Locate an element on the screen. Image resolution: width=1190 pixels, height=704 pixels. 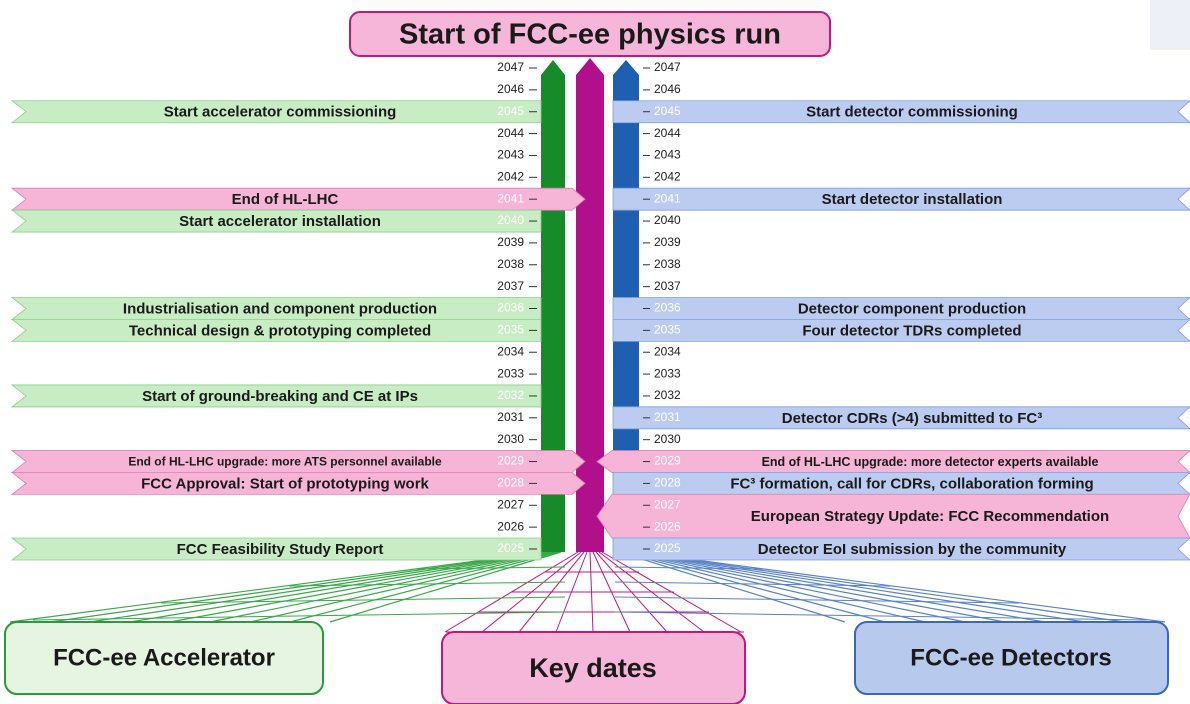
year-label-right: 2034 is located at coordinates (667, 351).